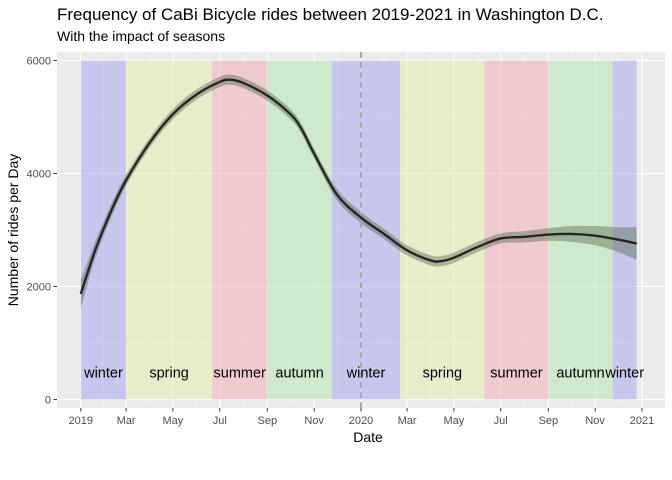  What do you see at coordinates (81, 421) in the screenshot?
I see `x-tick-label: 2019` at bounding box center [81, 421].